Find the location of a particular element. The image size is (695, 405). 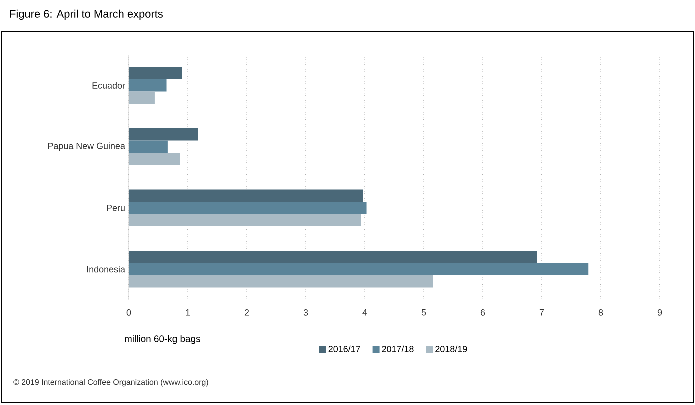

x-tick-label: 8 is located at coordinates (601, 313).